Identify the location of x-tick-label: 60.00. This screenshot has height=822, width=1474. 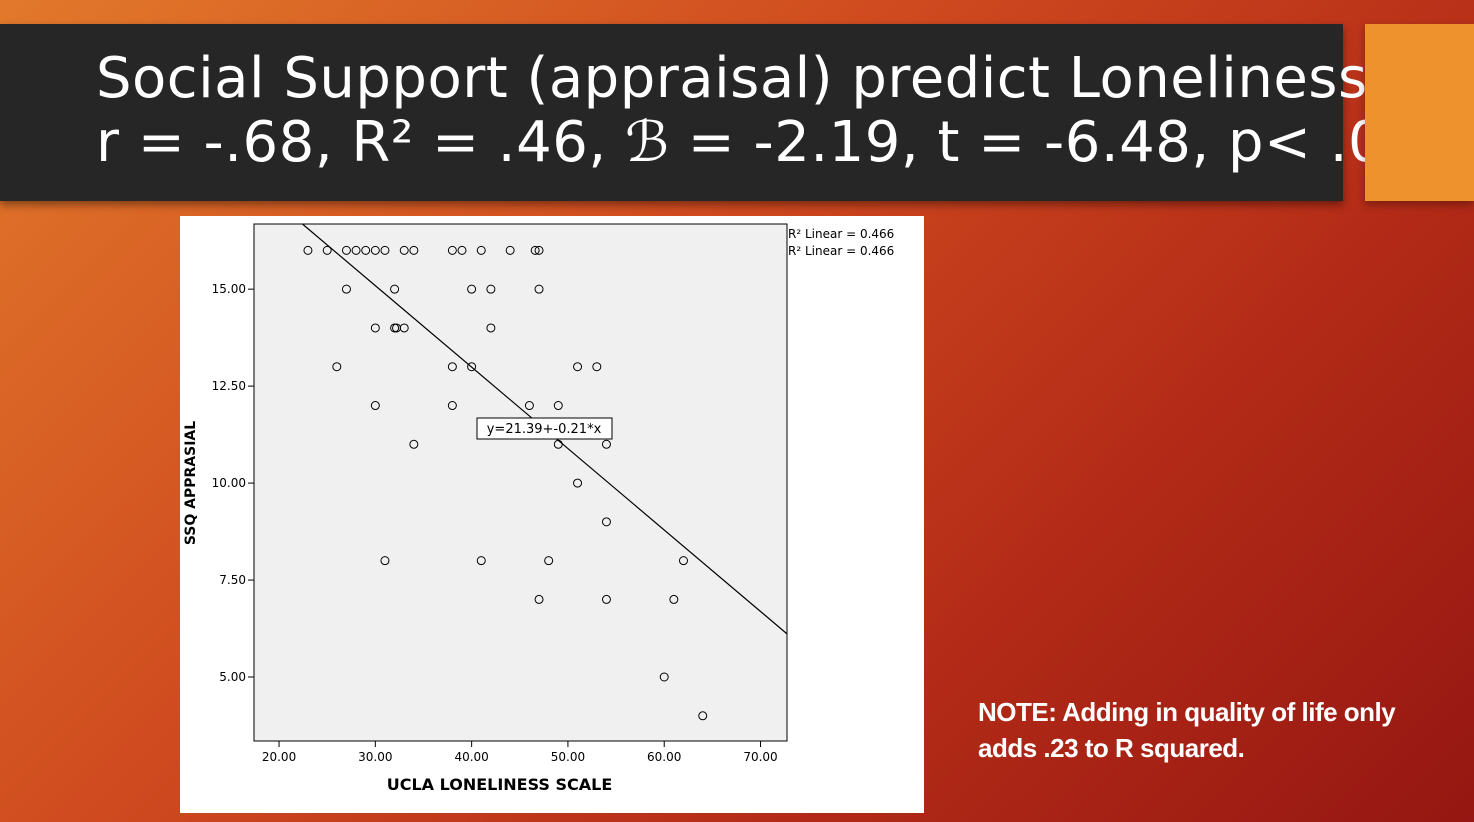
(664, 757).